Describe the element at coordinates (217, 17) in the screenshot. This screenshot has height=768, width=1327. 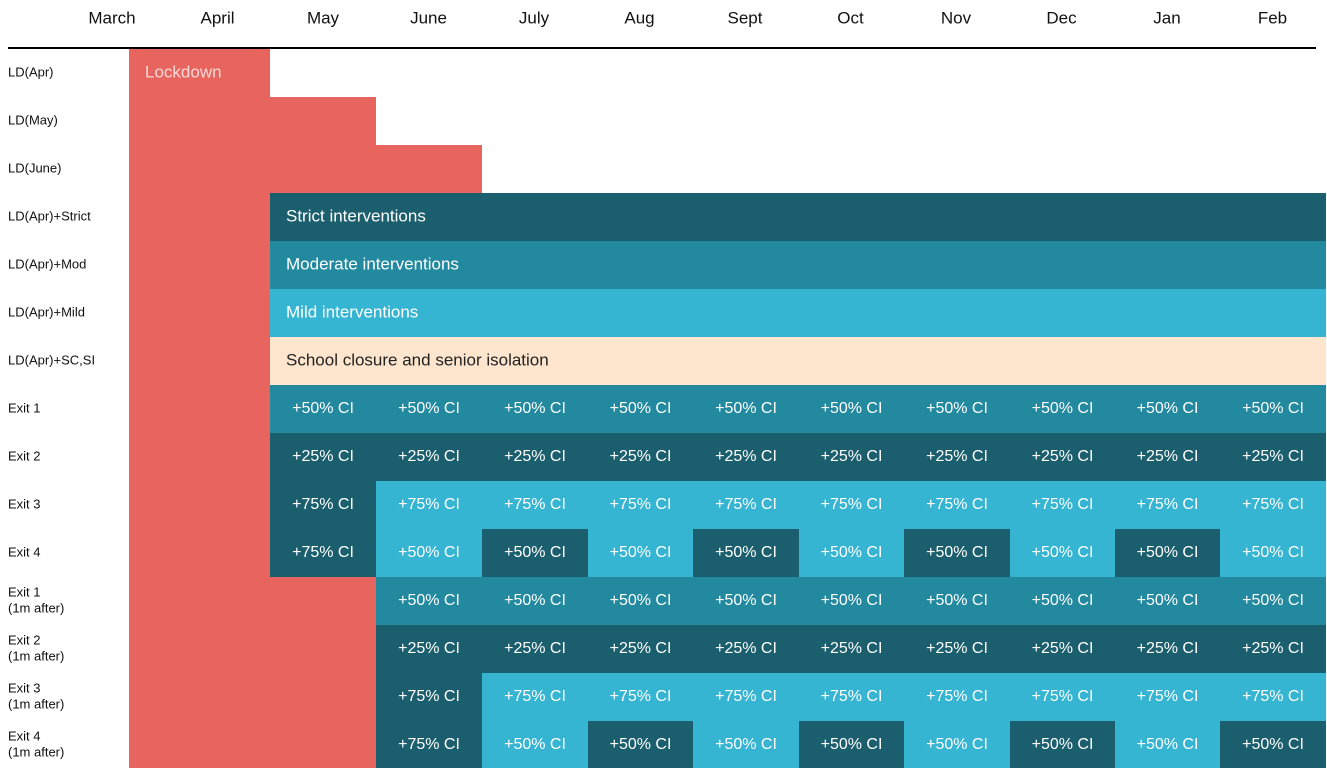
I see `month-label: April` at that location.